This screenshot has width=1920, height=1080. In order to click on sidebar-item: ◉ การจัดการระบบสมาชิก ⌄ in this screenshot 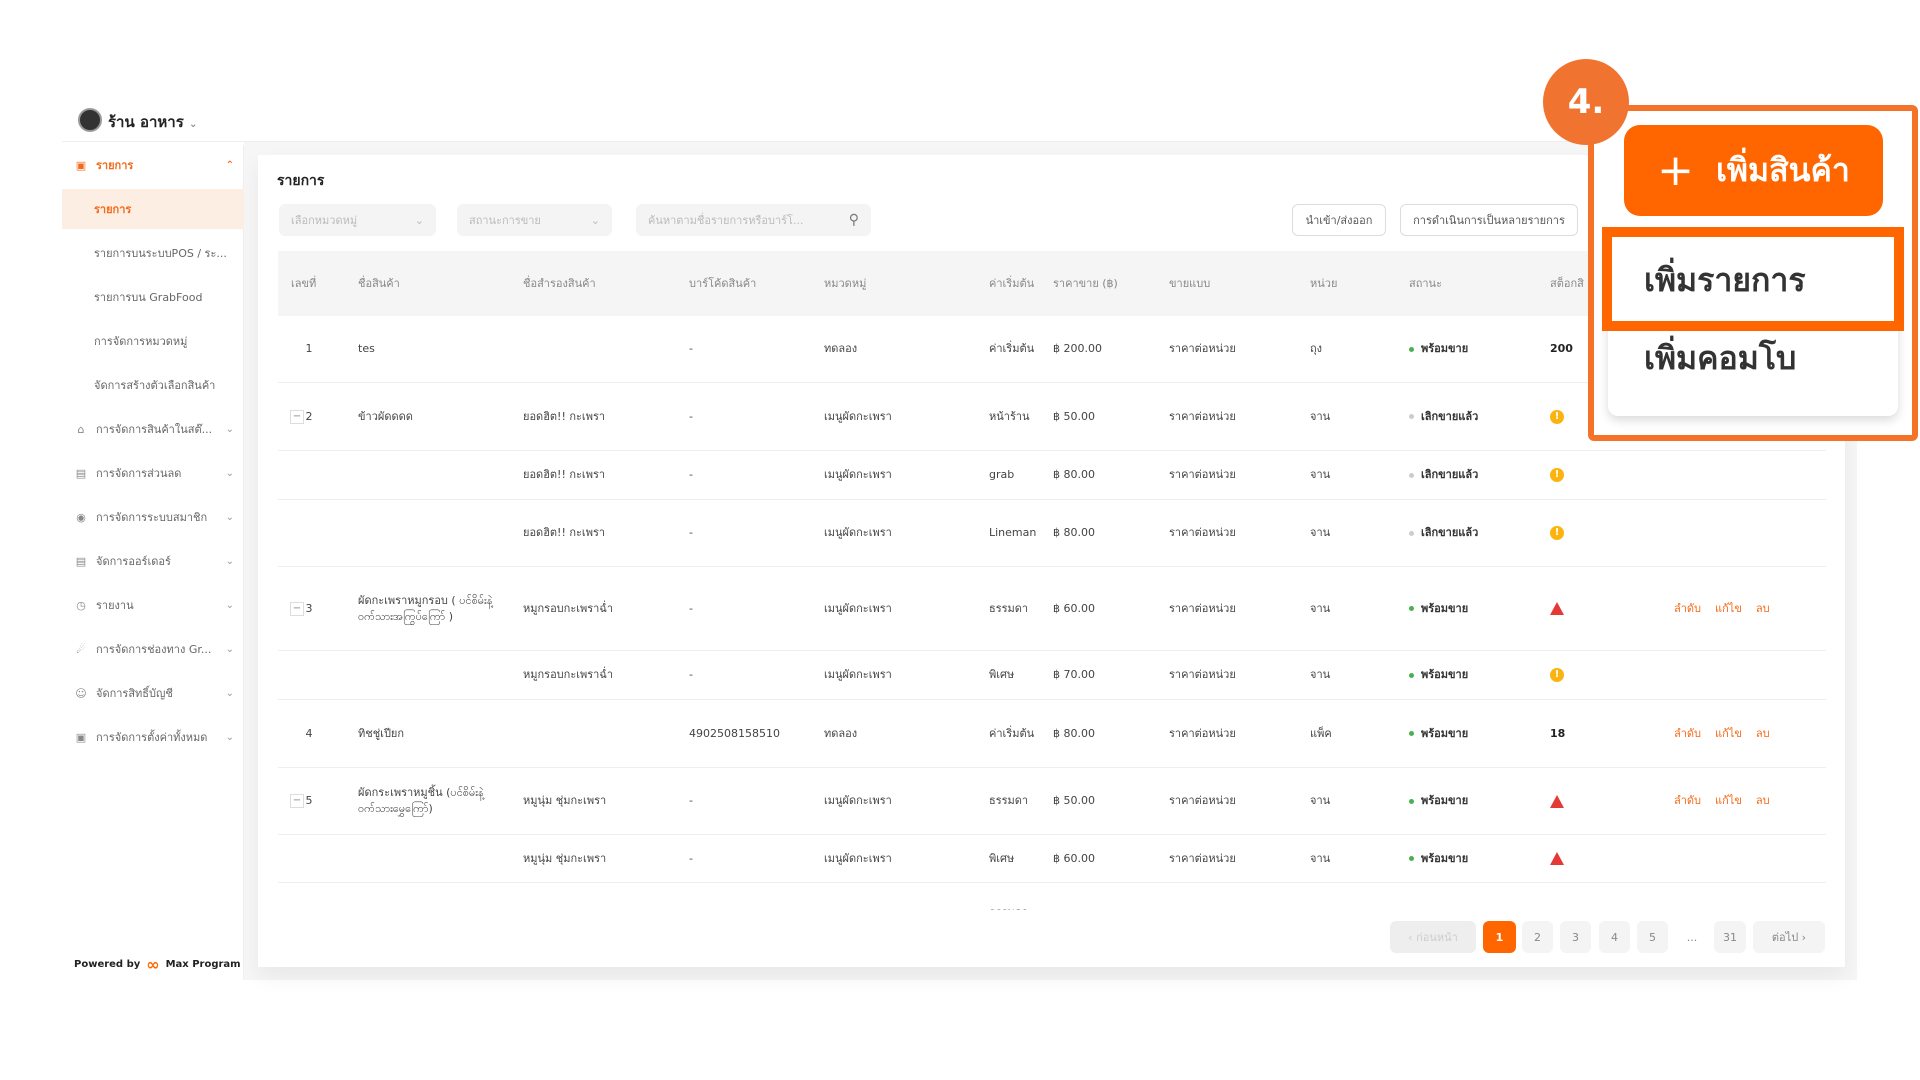, I will do `click(153, 517)`.